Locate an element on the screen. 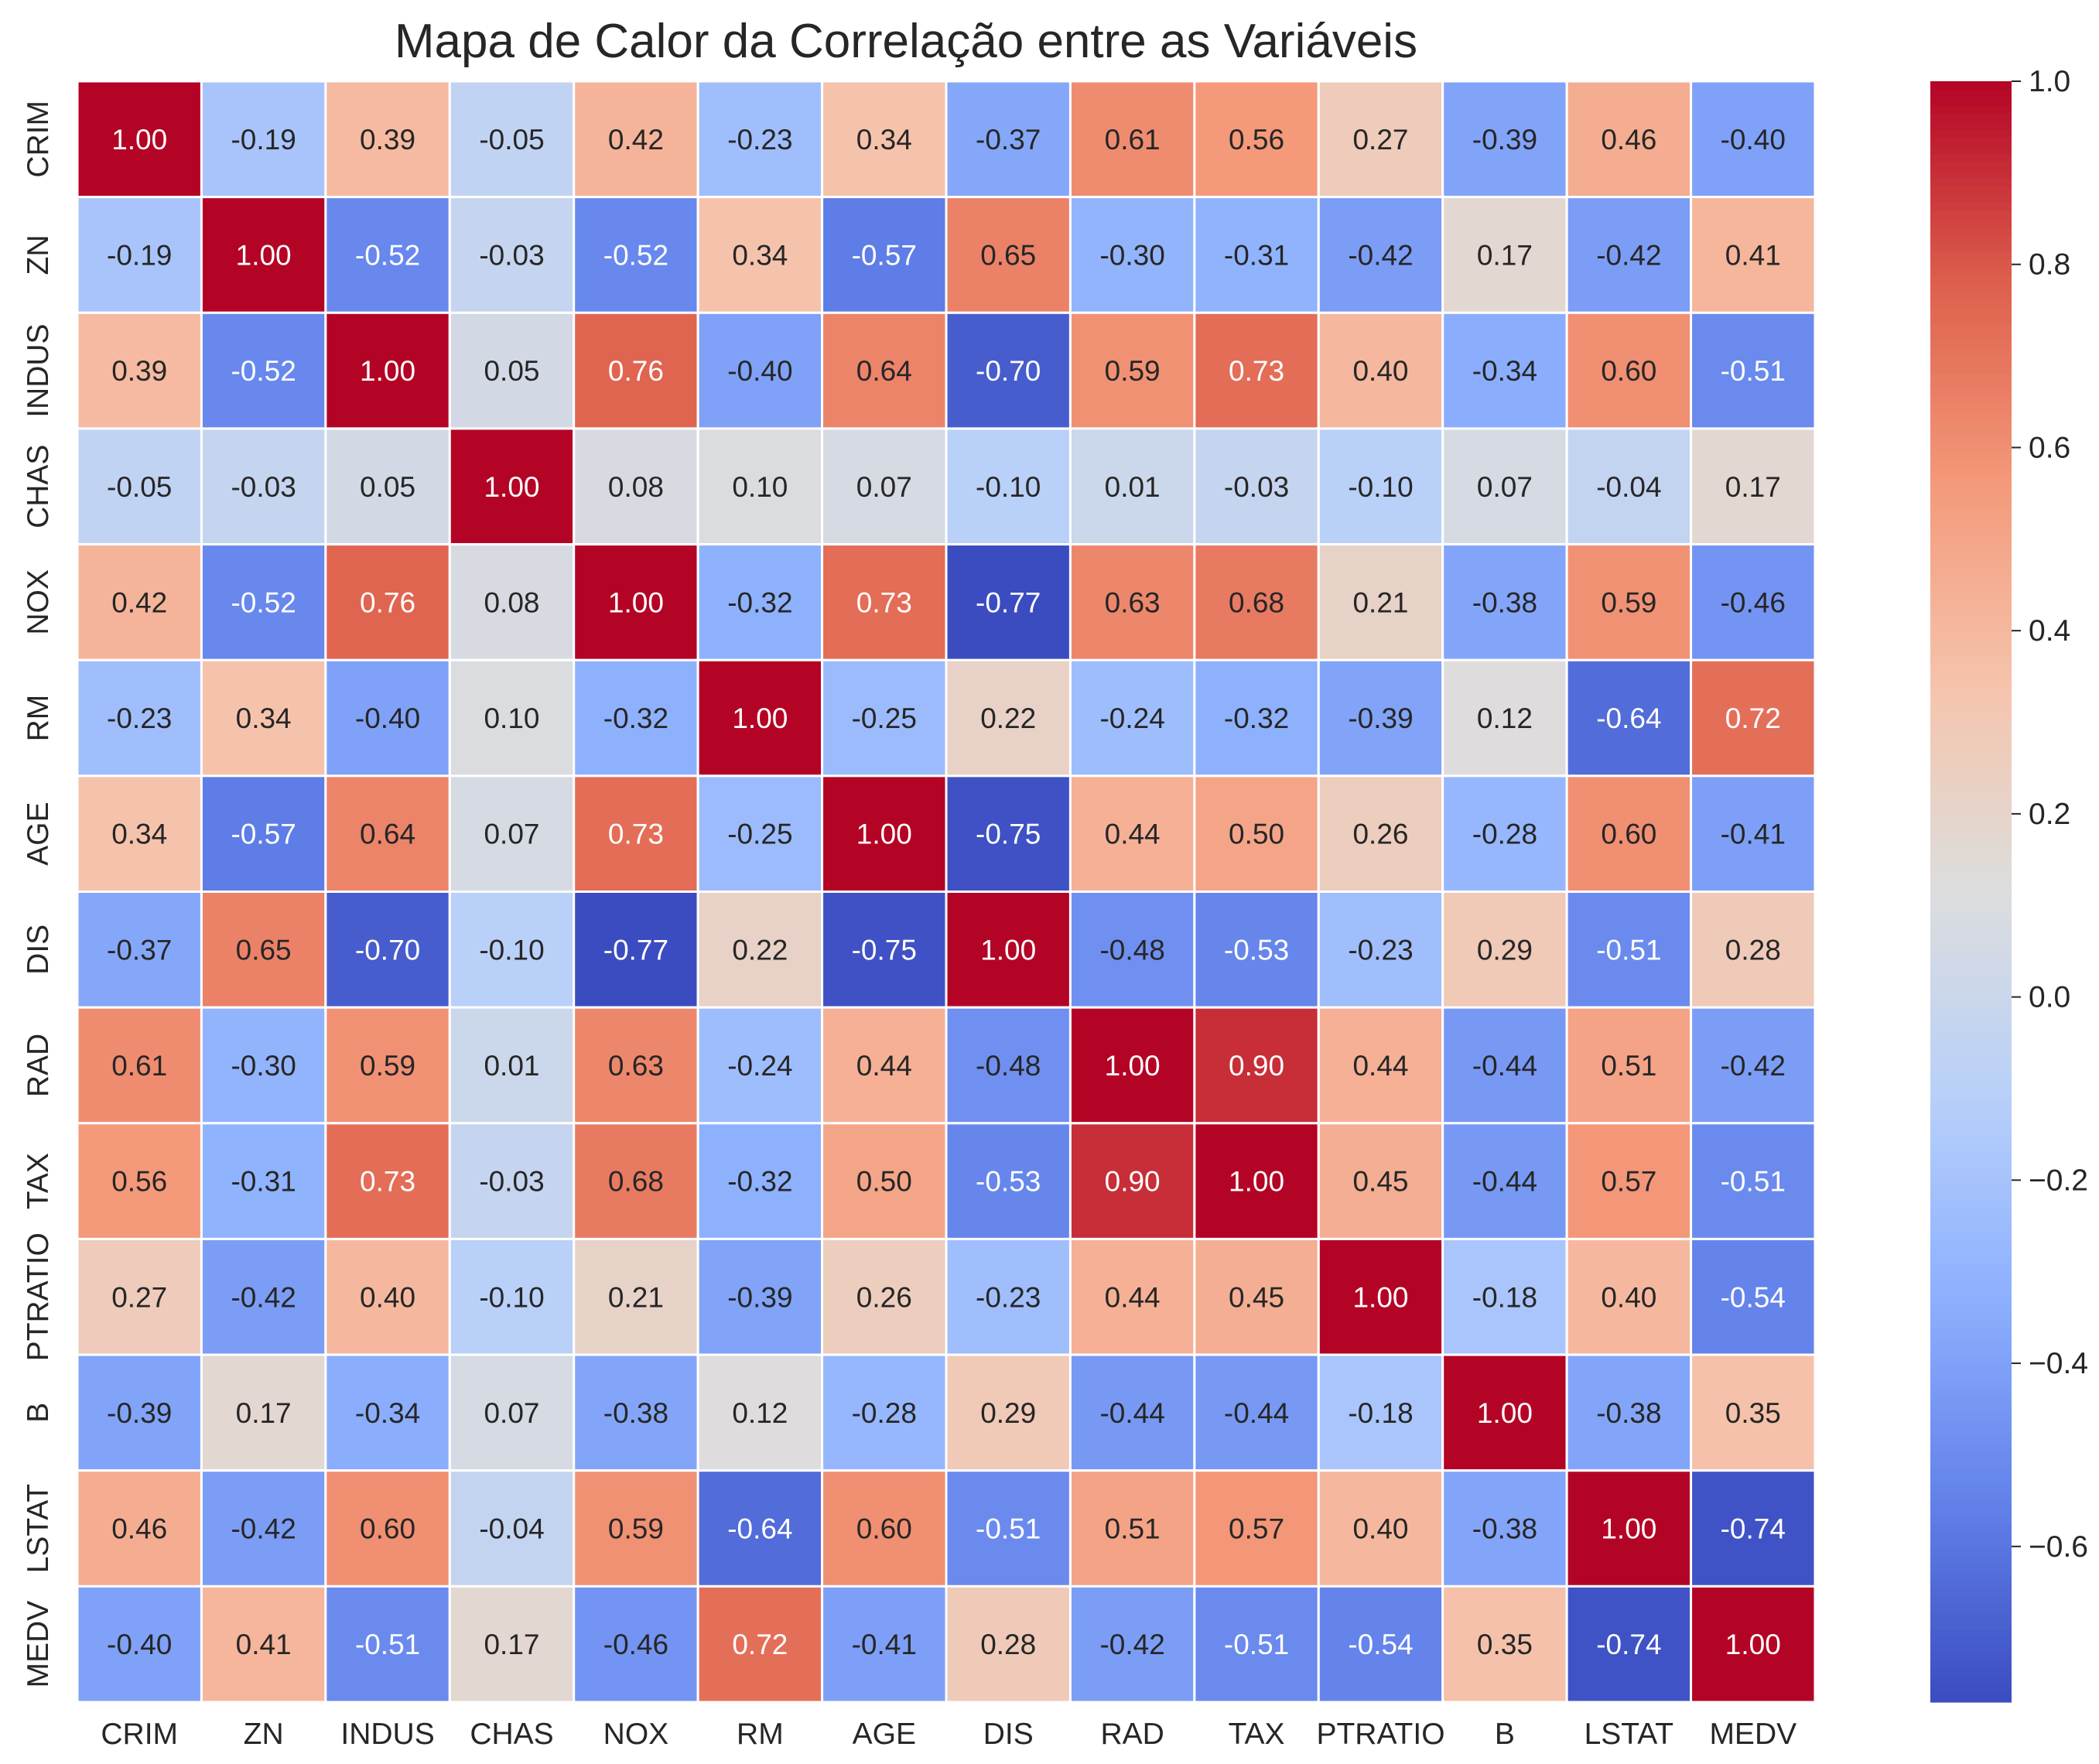 The image size is (2099, 1764). cell-value-label: 1.00 is located at coordinates (1753, 1645).